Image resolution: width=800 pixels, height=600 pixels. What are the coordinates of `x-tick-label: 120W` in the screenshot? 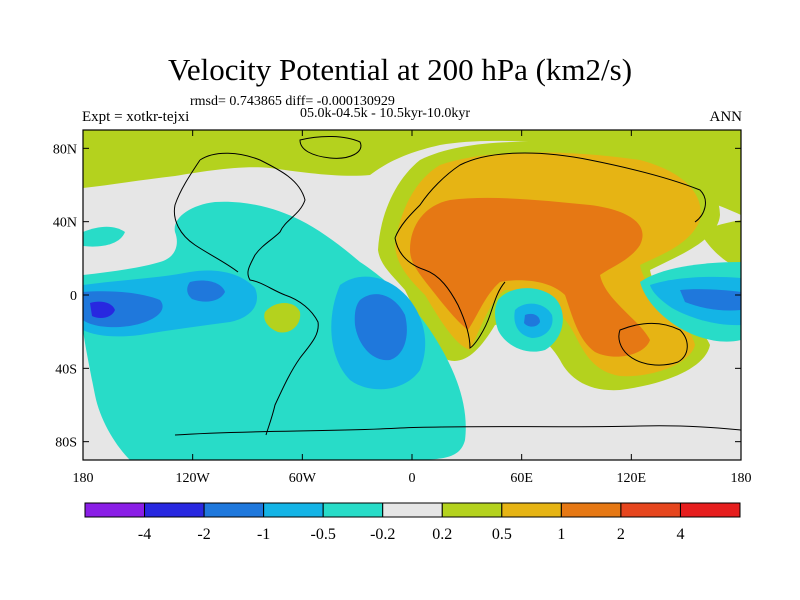 It's located at (193, 478).